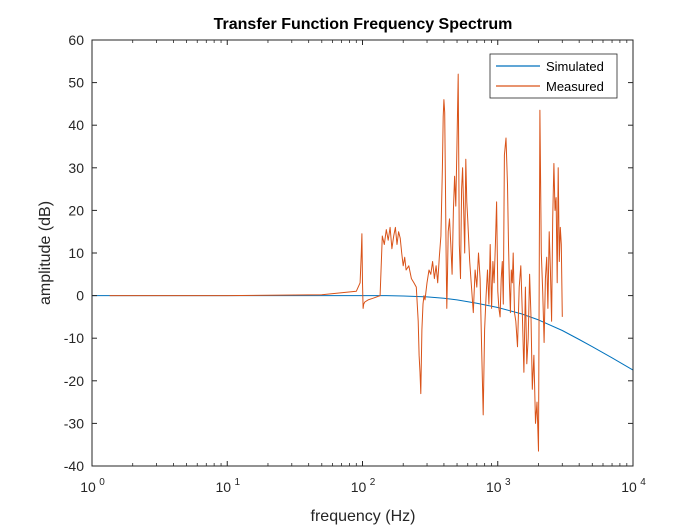 This screenshot has width=700, height=525. I want to click on x-tick-label: 10 1, so click(227, 486).